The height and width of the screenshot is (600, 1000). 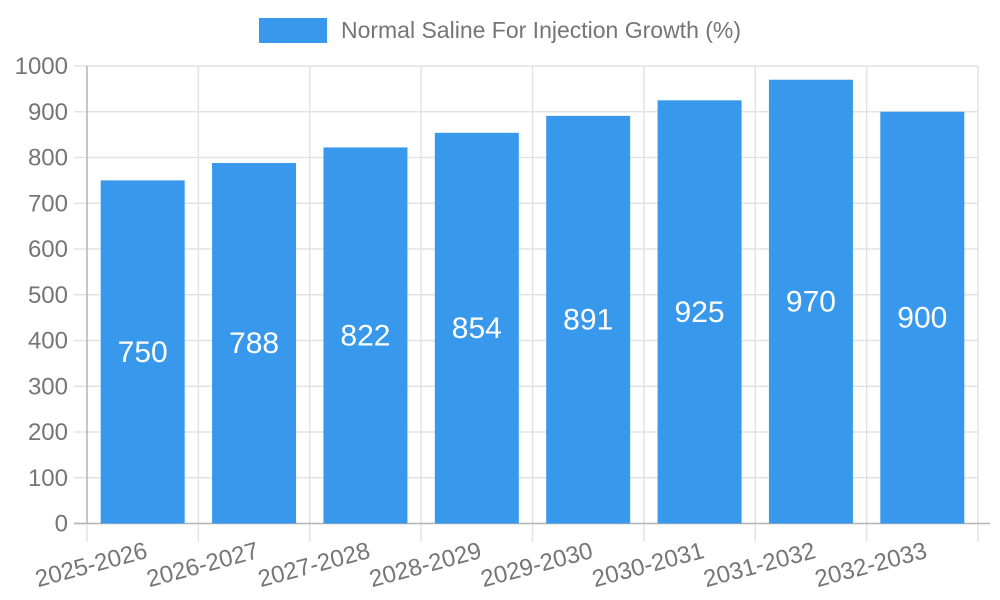 I want to click on bar-2028-2029, so click(x=476, y=328).